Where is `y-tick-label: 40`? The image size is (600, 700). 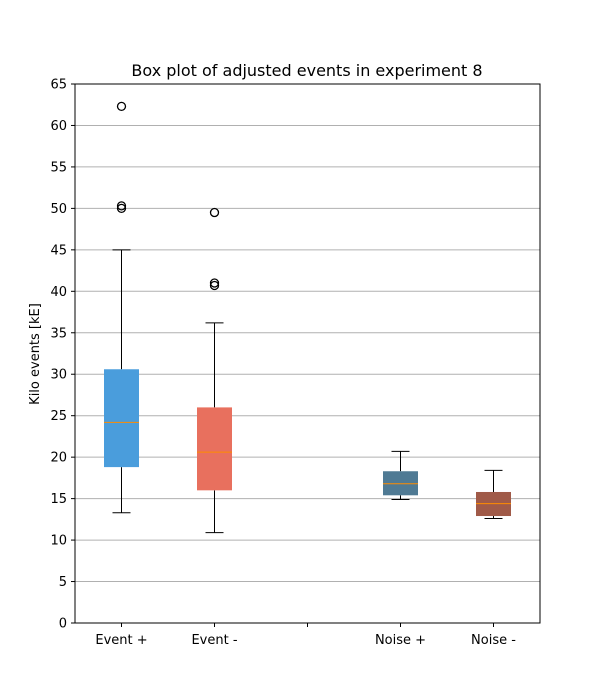
y-tick-label: 40 is located at coordinates (58, 292).